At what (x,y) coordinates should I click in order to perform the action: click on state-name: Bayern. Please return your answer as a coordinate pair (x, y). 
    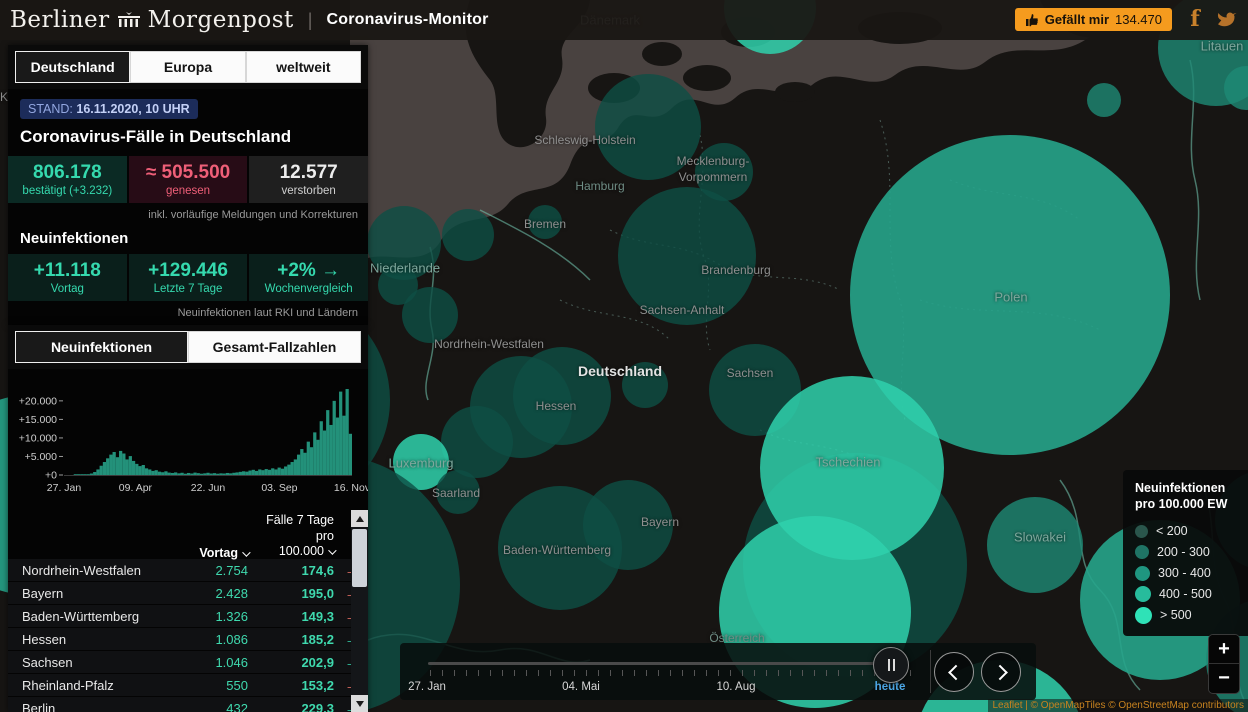
    Looking at the image, I should click on (43, 593).